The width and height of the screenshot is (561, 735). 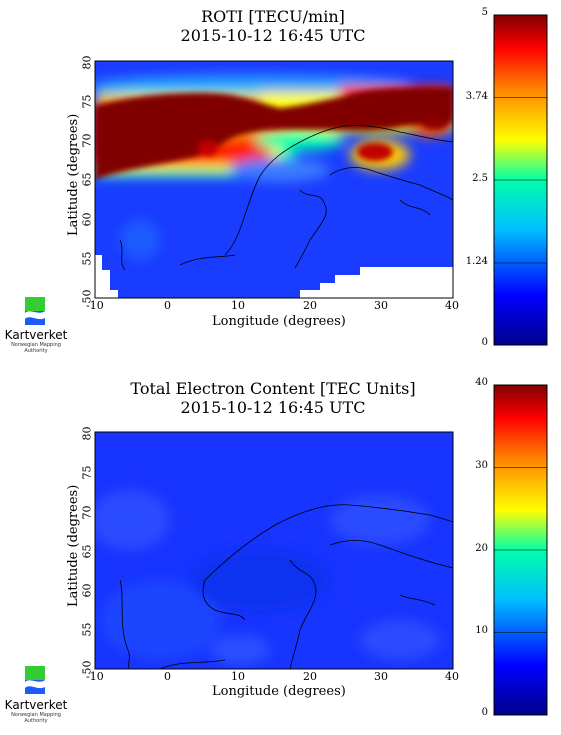 I want to click on tec-cbar-tick: 0, so click(x=484, y=712).